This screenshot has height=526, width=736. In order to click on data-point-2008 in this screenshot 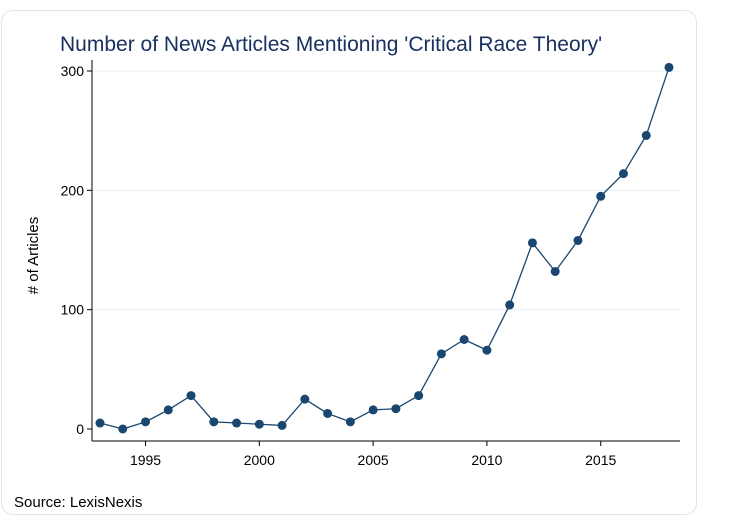, I will do `click(441, 354)`.